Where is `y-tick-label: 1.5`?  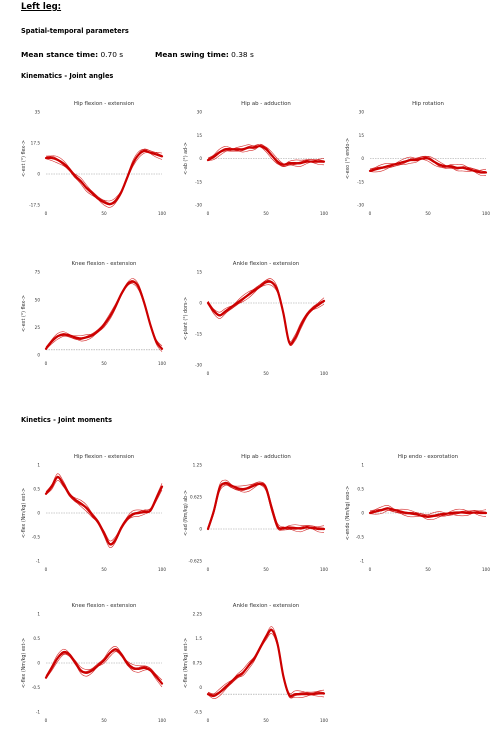
y-tick-label: 1.5 is located at coordinates (198, 638).